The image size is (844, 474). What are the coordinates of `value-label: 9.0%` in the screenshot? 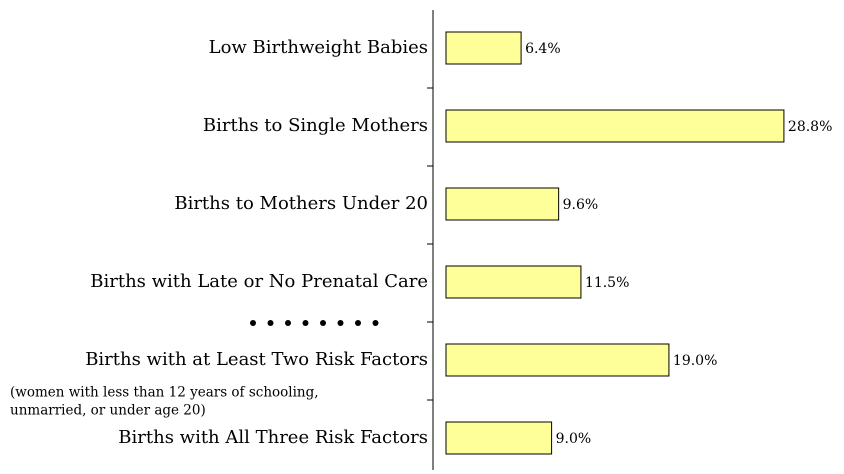 It's located at (574, 439).